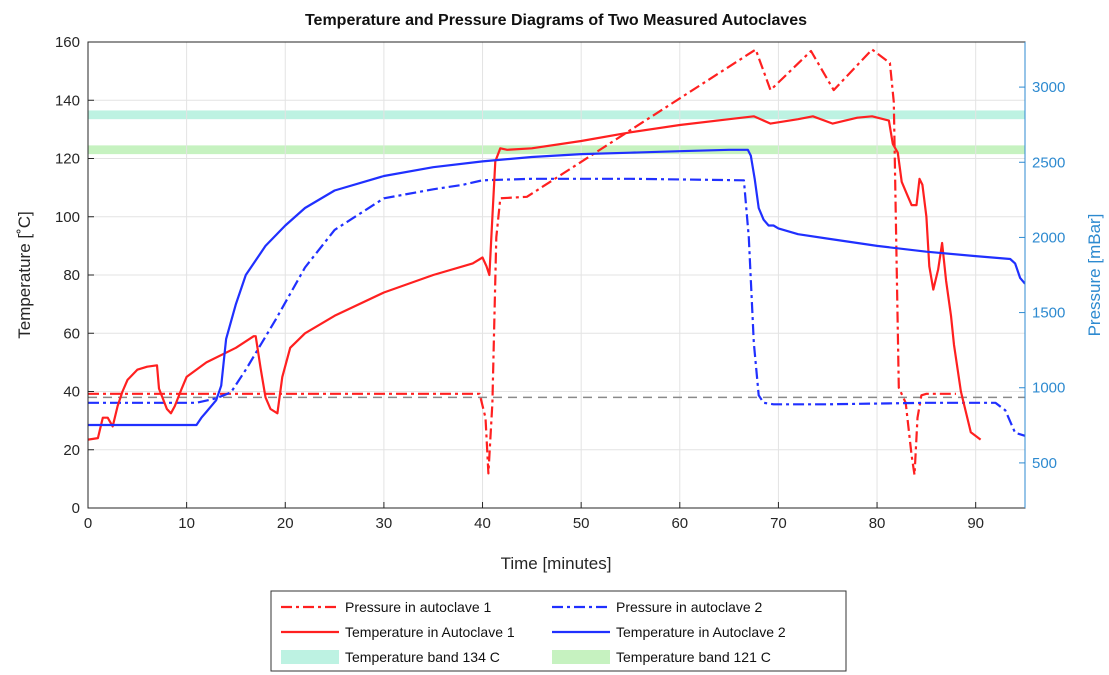 This screenshot has width=1109, height=675. I want to click on y-right-tick-label: 500, so click(1044, 463).